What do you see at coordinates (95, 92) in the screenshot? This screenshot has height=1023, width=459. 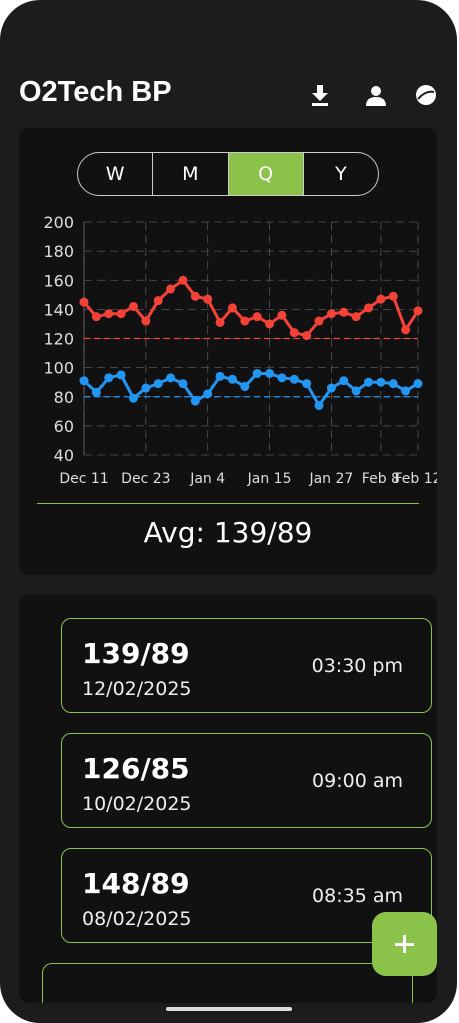 I see `app-title: O2Tech BP` at bounding box center [95, 92].